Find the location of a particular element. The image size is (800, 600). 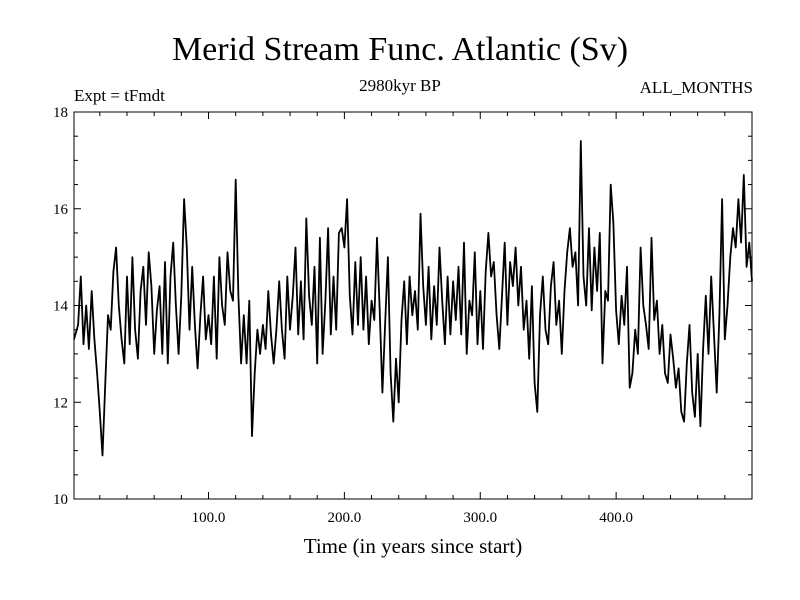

experiment-label: Expt = tFmdt is located at coordinates (119, 95).